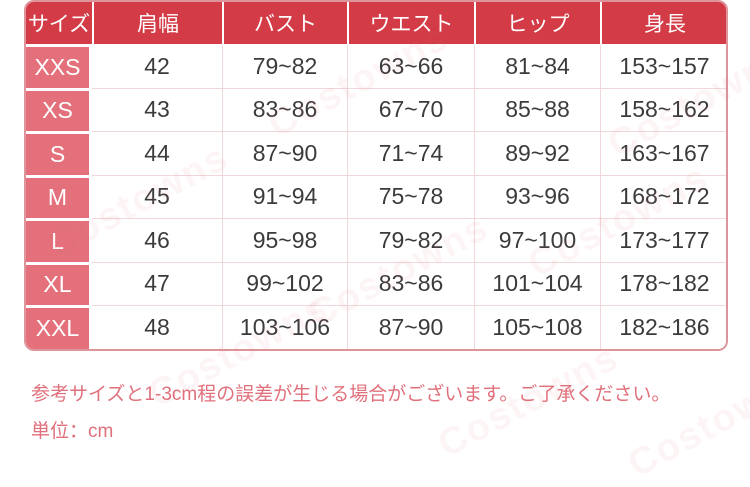 The width and height of the screenshot is (750, 487). I want to click on value-cell: 97~100, so click(537, 240).